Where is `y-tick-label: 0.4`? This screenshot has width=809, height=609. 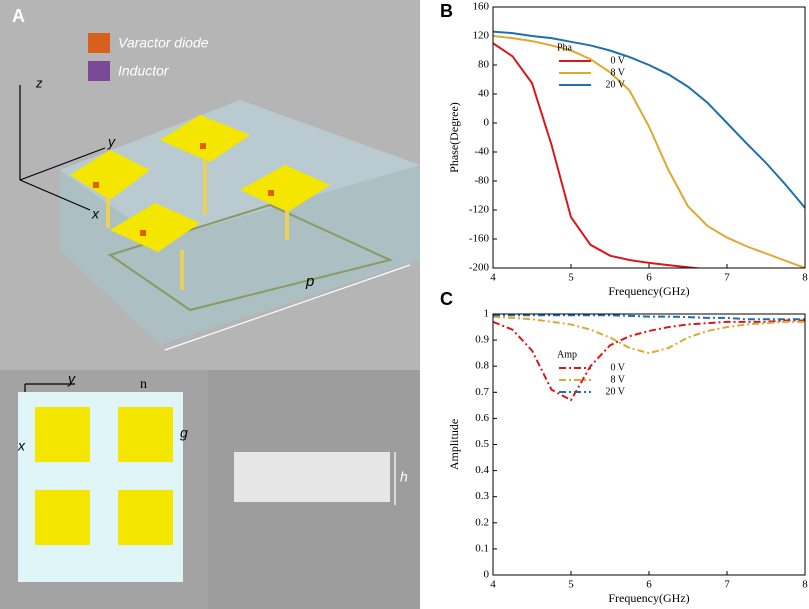 y-tick-label: 0.4 is located at coordinates (482, 470).